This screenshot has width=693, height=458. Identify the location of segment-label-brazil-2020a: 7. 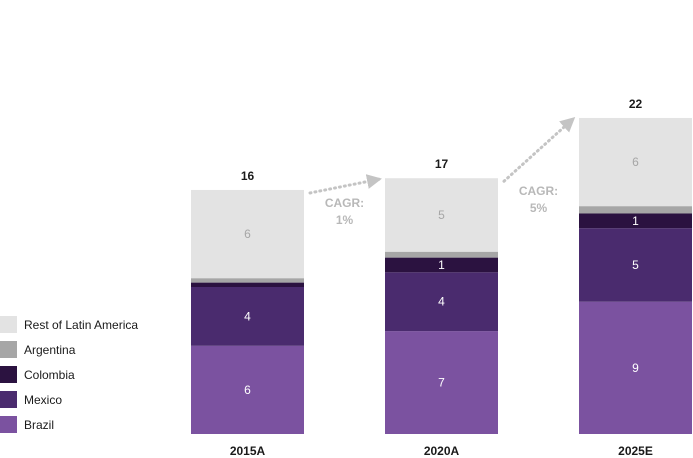
(441, 383).